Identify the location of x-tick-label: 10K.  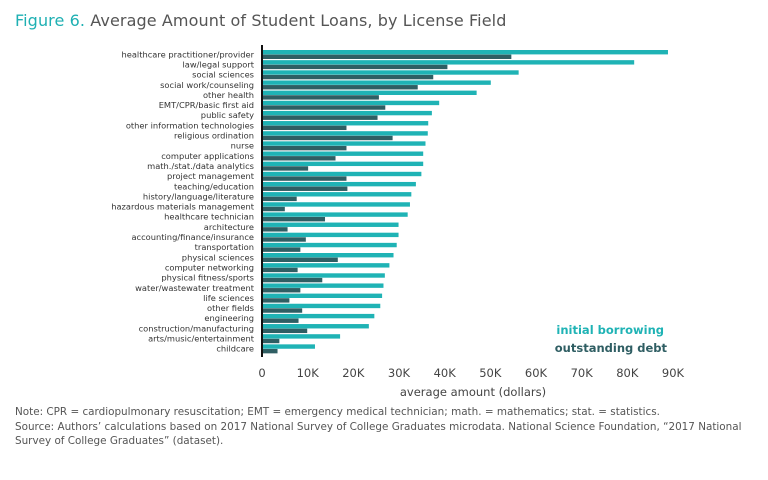
(308, 373).